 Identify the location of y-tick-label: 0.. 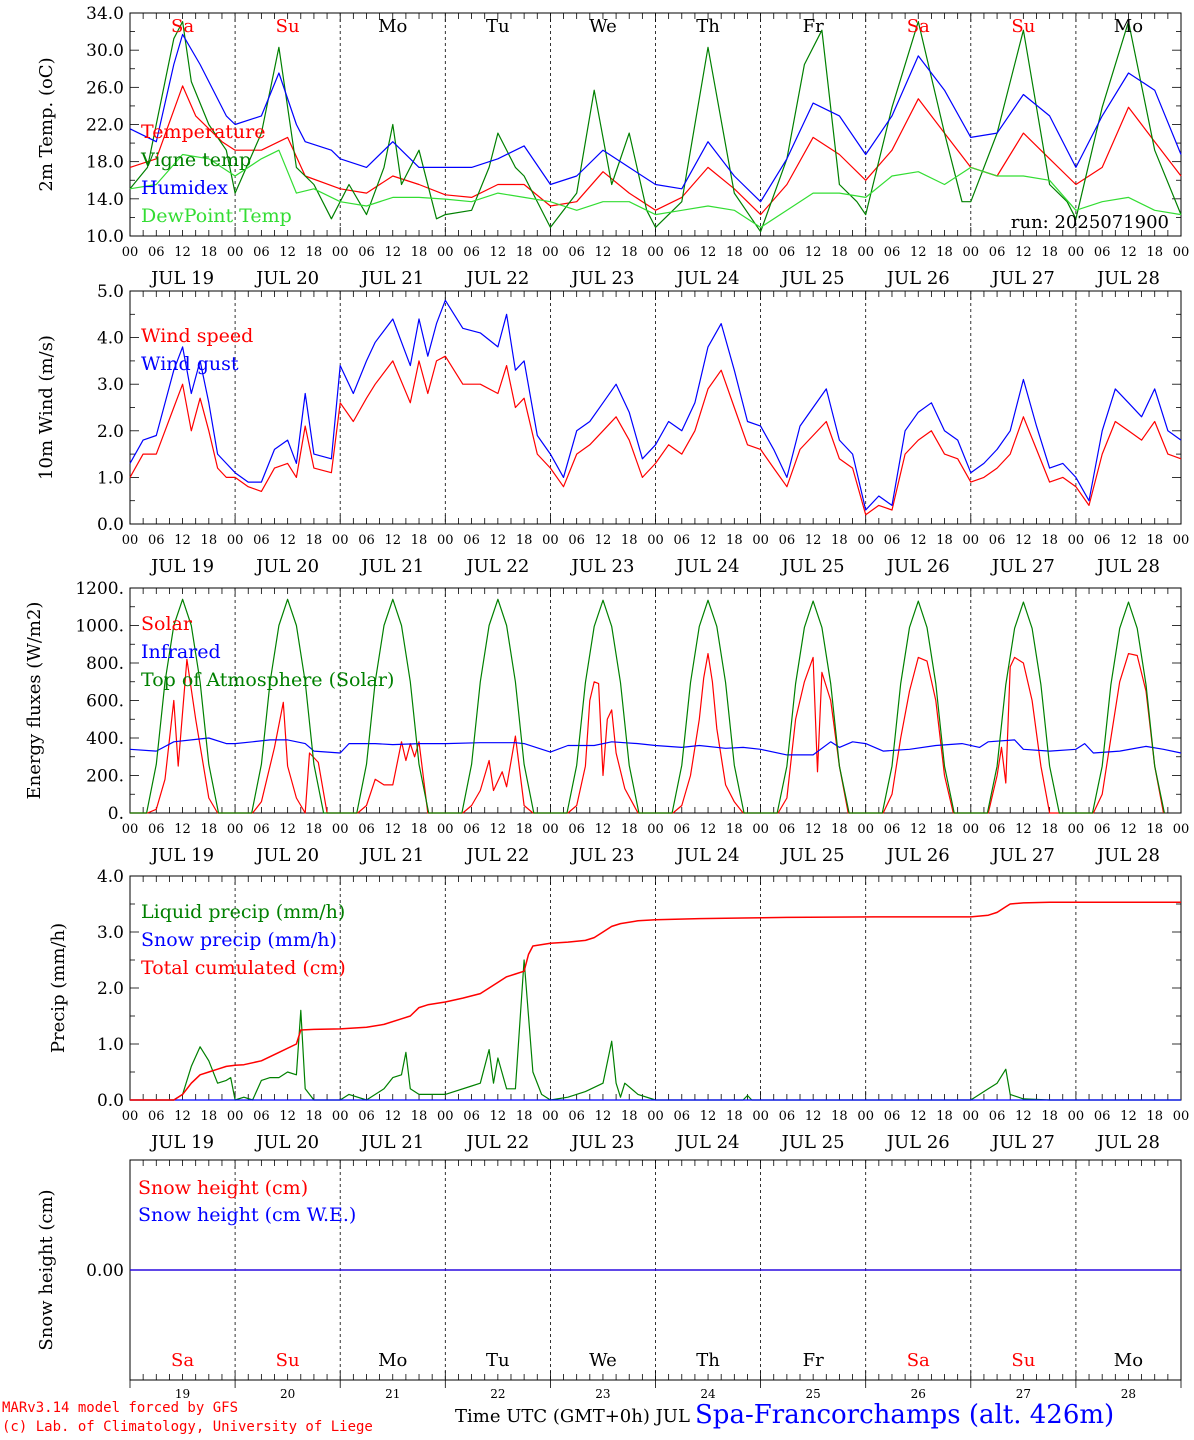
(116, 814).